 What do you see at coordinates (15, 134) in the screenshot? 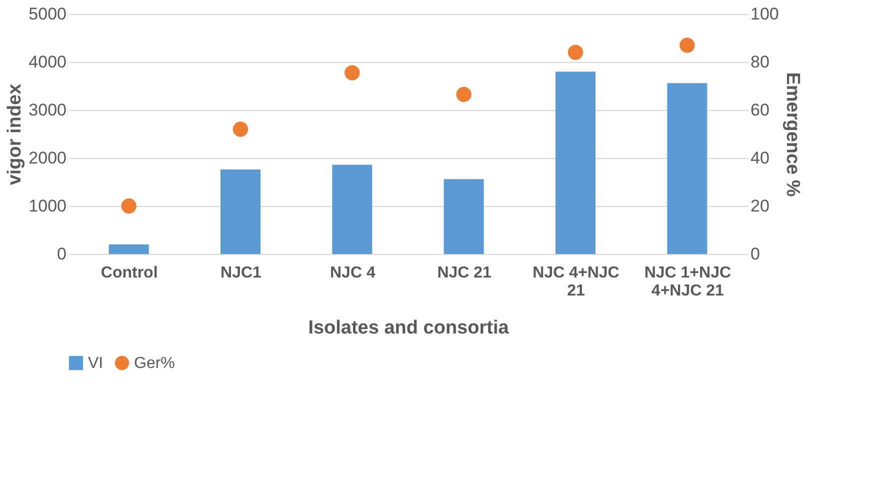
I see `y-axis-title: vigor index` at bounding box center [15, 134].